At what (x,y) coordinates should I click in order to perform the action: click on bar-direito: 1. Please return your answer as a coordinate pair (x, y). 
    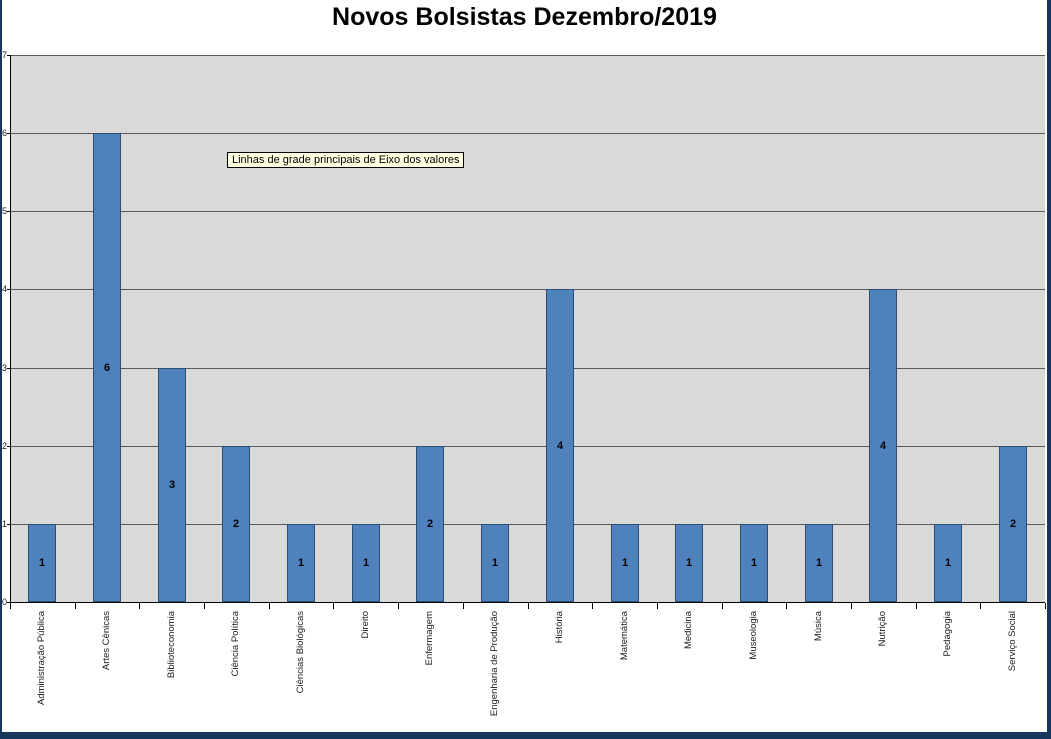
    Looking at the image, I should click on (366, 563).